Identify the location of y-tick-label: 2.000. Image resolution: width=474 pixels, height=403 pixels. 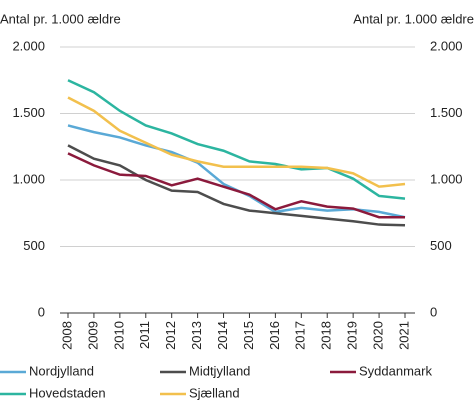
(28, 45).